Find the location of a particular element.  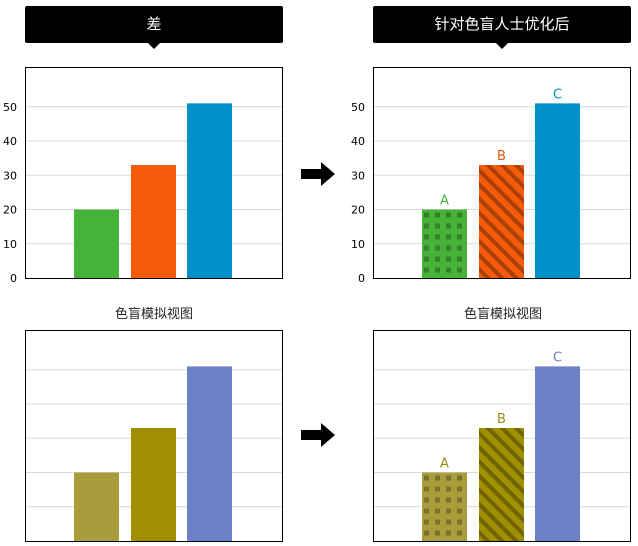

header-optimized-label: 针对色盲人士优化后 is located at coordinates (502, 24).